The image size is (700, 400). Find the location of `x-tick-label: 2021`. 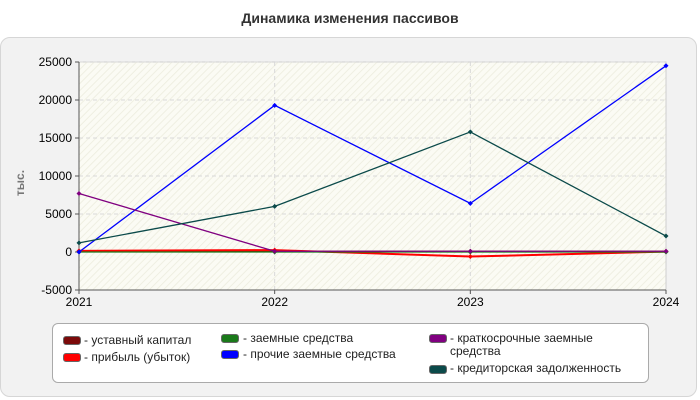

x-tick-label: 2021 is located at coordinates (79, 302).